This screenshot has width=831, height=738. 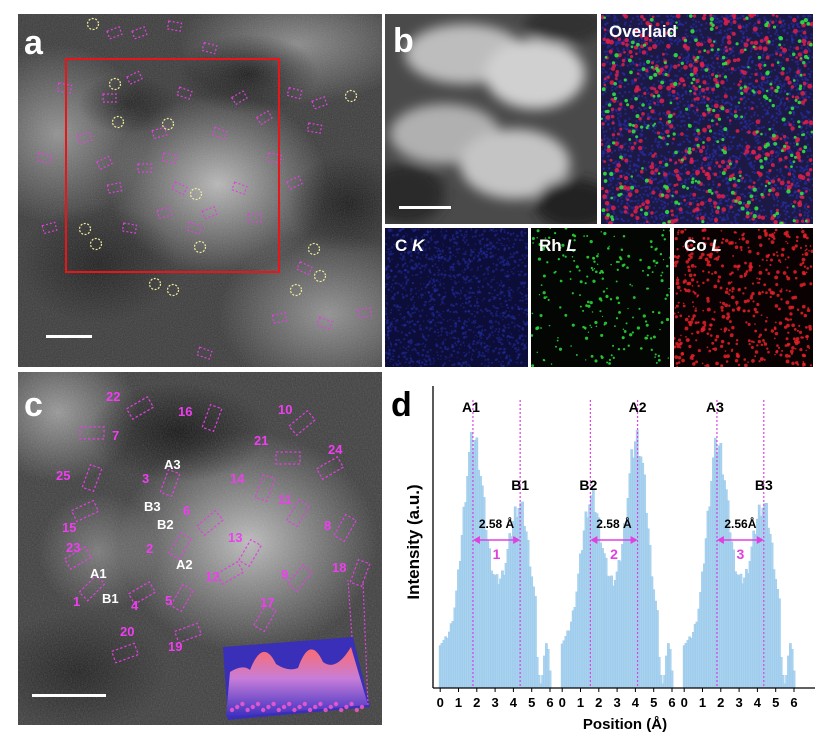 What do you see at coordinates (327, 525) in the screenshot?
I see `site-number-label: 8` at bounding box center [327, 525].